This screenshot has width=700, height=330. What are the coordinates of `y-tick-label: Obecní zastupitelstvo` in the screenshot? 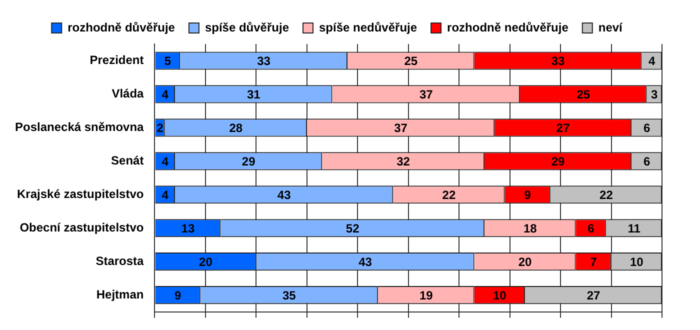 It's located at (82, 227).